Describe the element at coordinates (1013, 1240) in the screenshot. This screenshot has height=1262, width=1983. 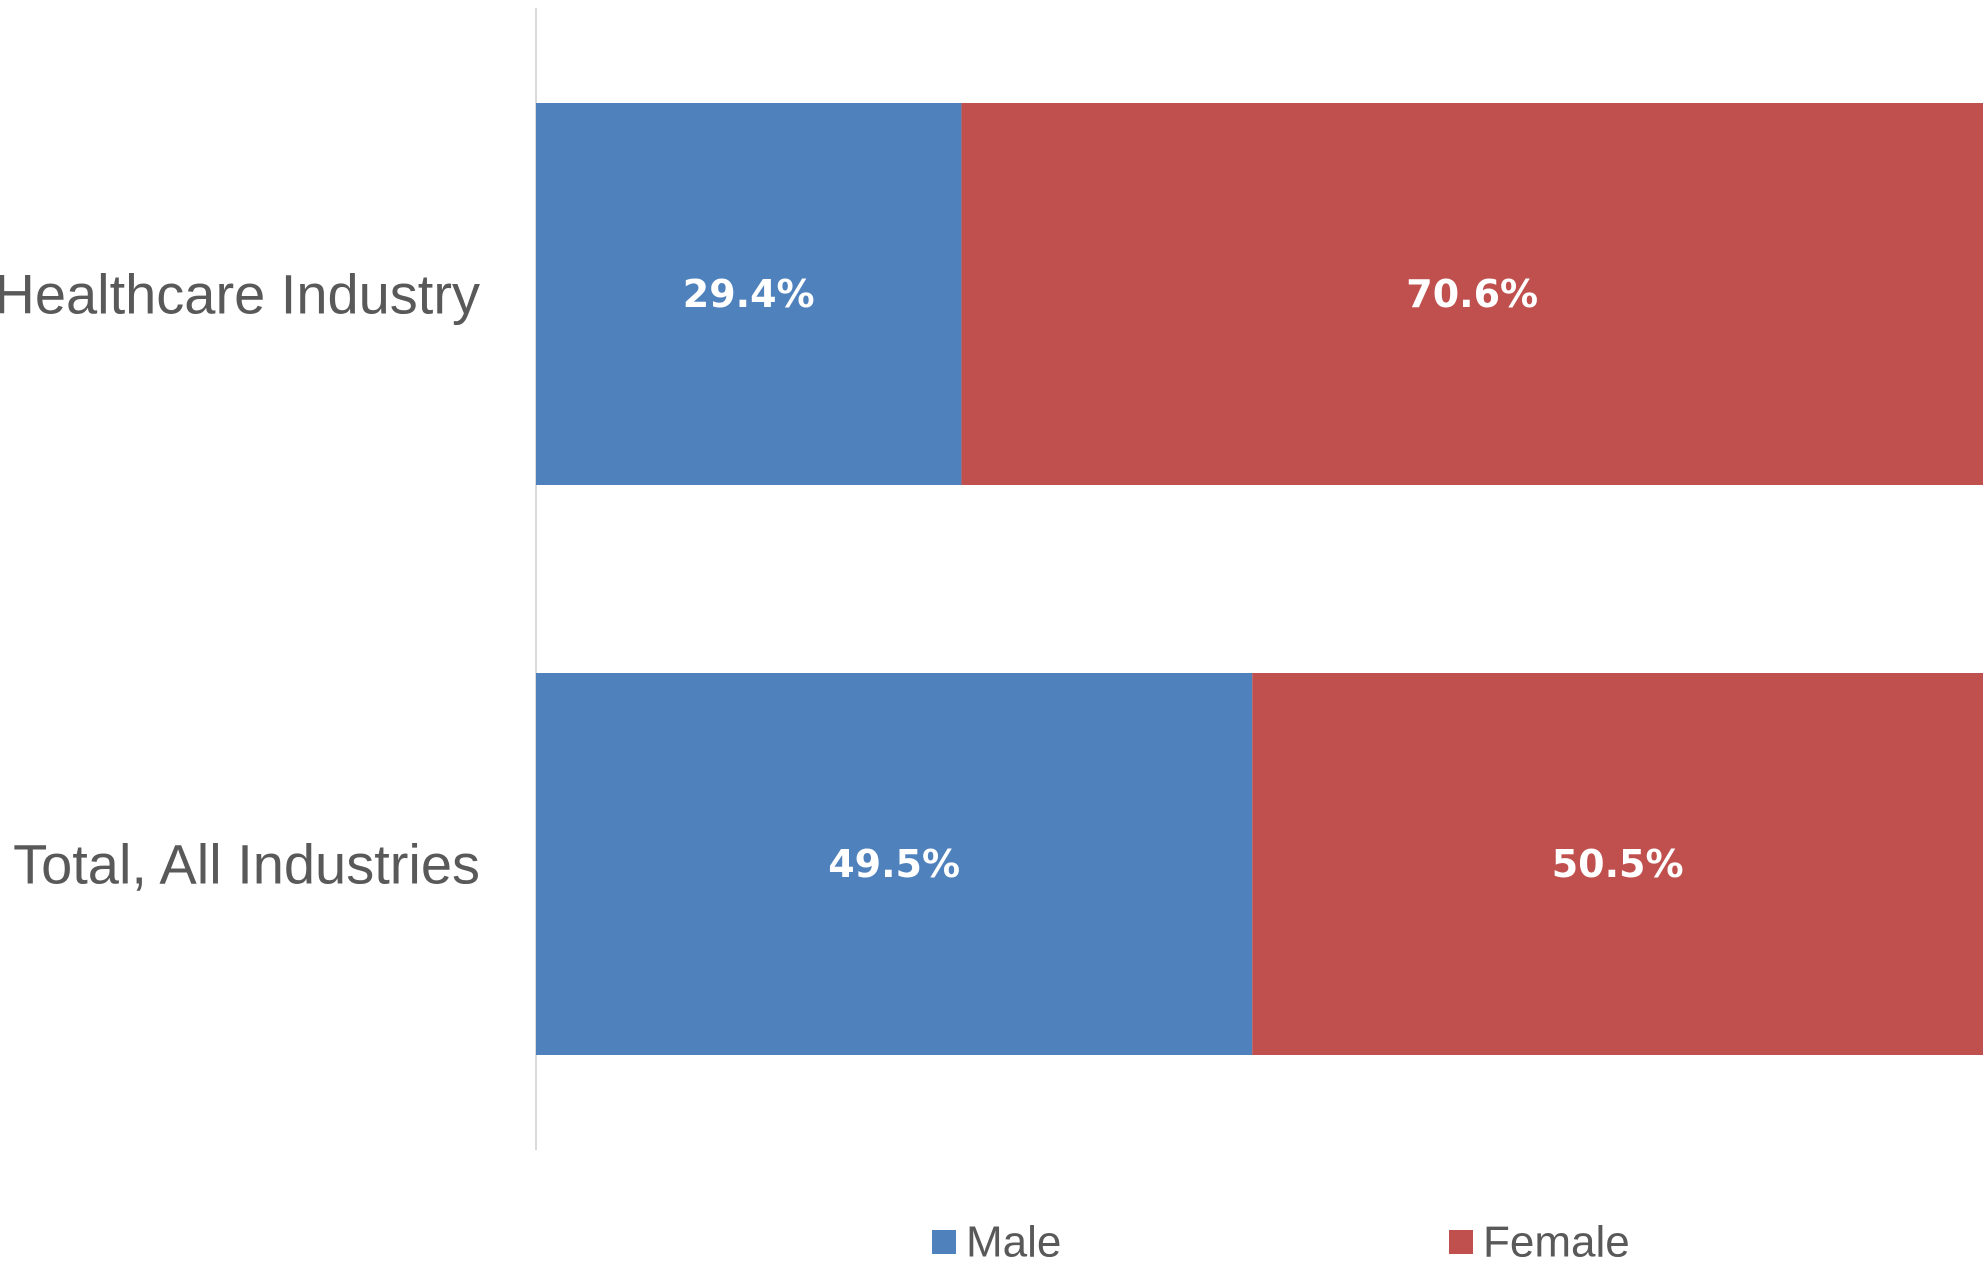
I see `legend-label-male: Male` at that location.